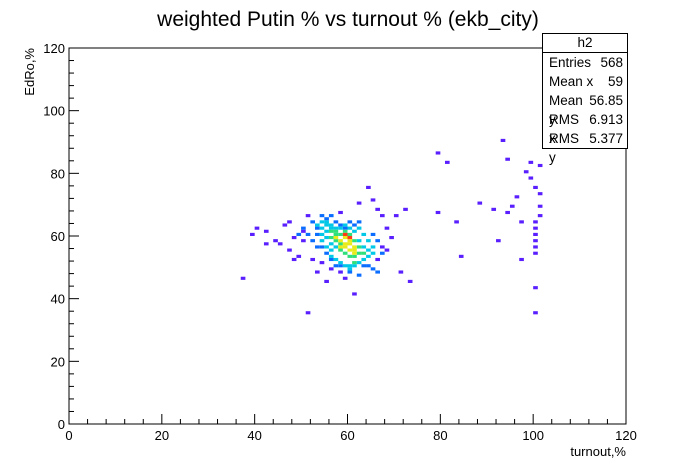  What do you see at coordinates (606, 100) in the screenshot?
I see `stats-value: 56.85` at bounding box center [606, 100].